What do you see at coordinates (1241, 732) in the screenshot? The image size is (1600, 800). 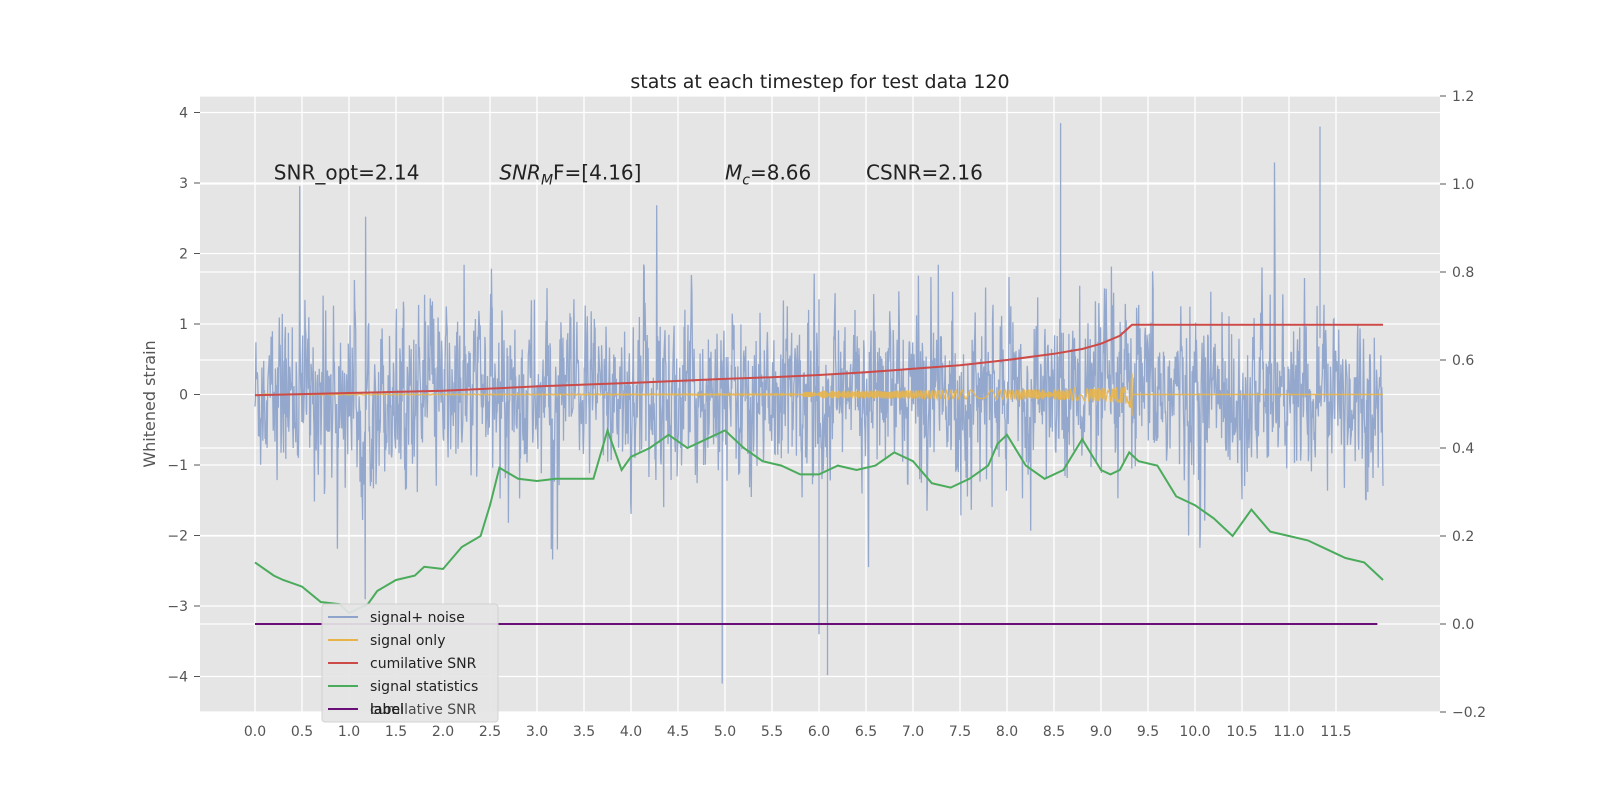 I see `x-tick-label: 10.5` at bounding box center [1241, 732].